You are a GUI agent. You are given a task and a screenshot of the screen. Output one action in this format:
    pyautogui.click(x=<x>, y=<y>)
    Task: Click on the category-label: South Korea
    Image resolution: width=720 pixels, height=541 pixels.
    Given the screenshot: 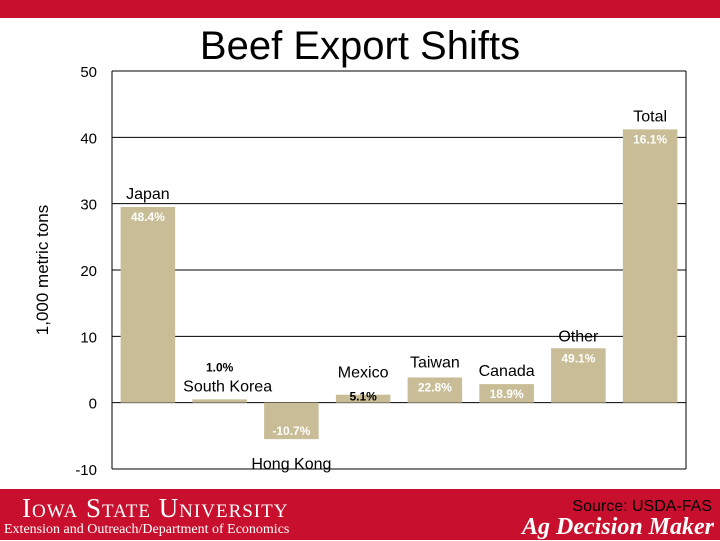 What is the action you would take?
    pyautogui.click(x=227, y=387)
    